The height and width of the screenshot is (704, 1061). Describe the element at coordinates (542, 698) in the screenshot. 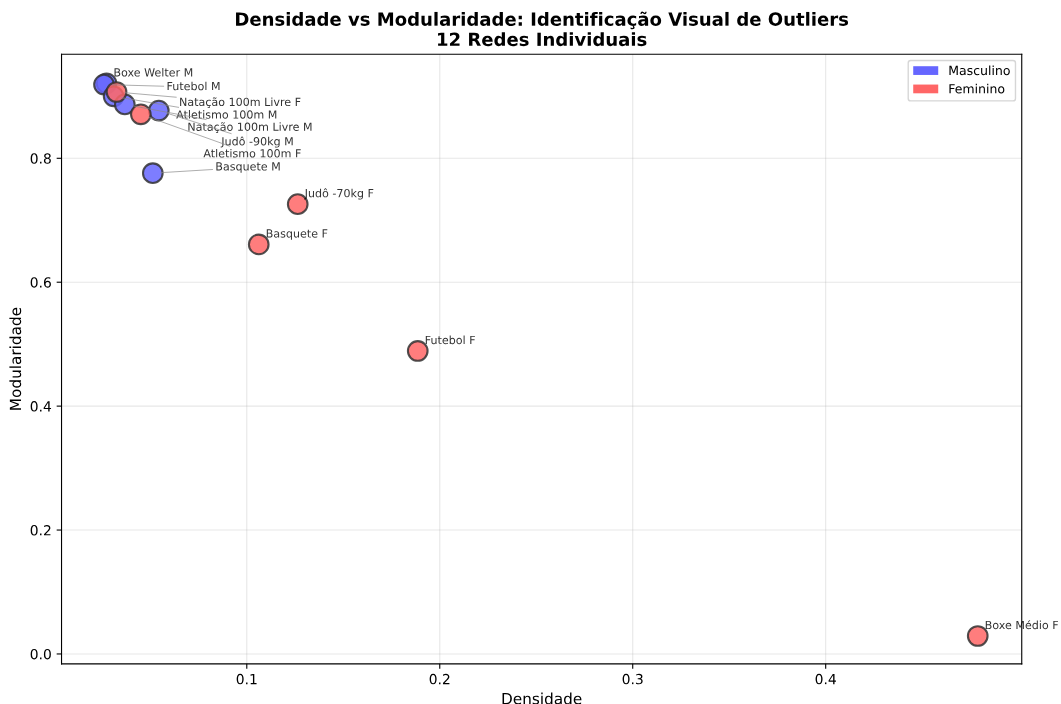

I see `x-axis-title: Densidade` at that location.